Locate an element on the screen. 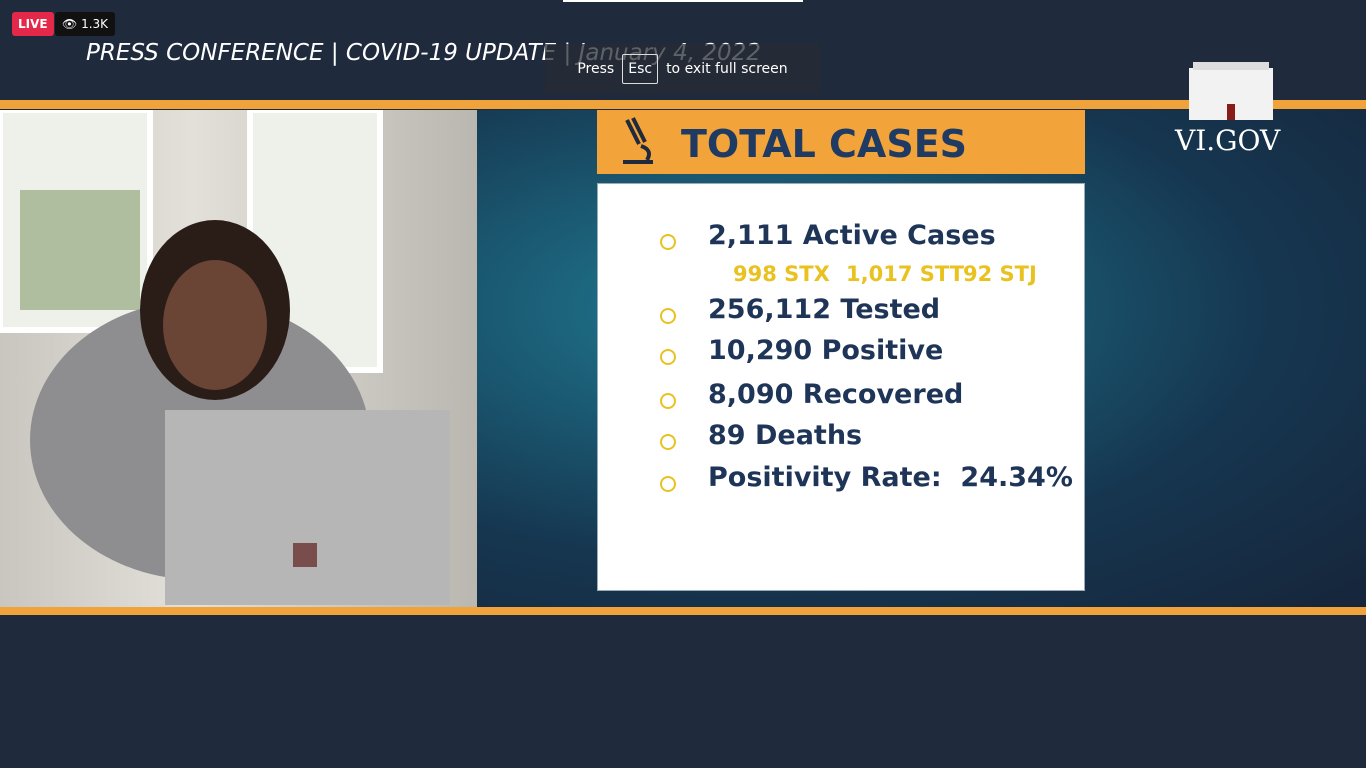  building-icon is located at coordinates (1231, 91).